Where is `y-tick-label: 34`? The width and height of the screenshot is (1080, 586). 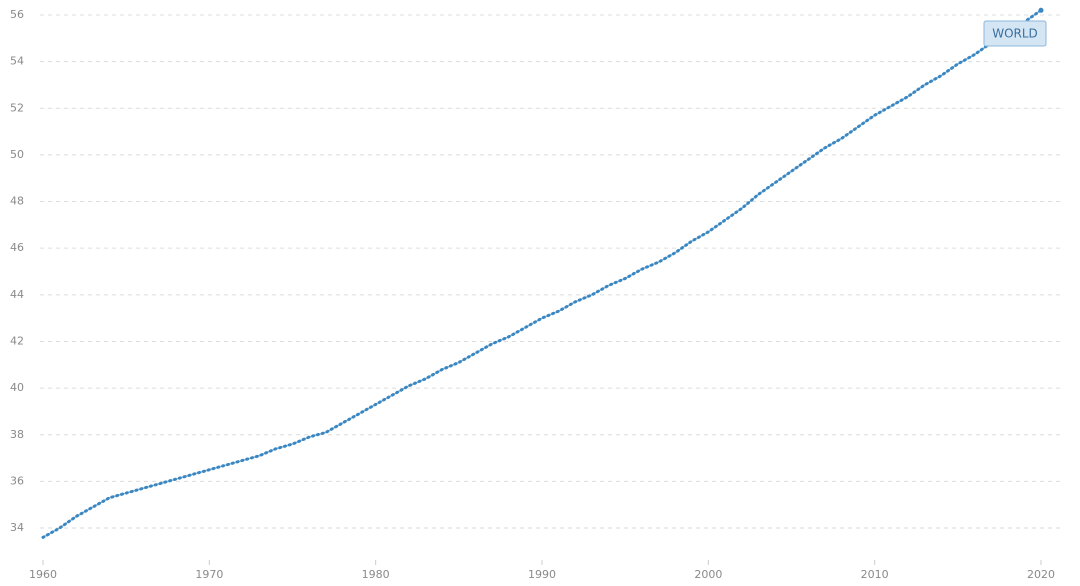 y-tick-label: 34 is located at coordinates (17, 527).